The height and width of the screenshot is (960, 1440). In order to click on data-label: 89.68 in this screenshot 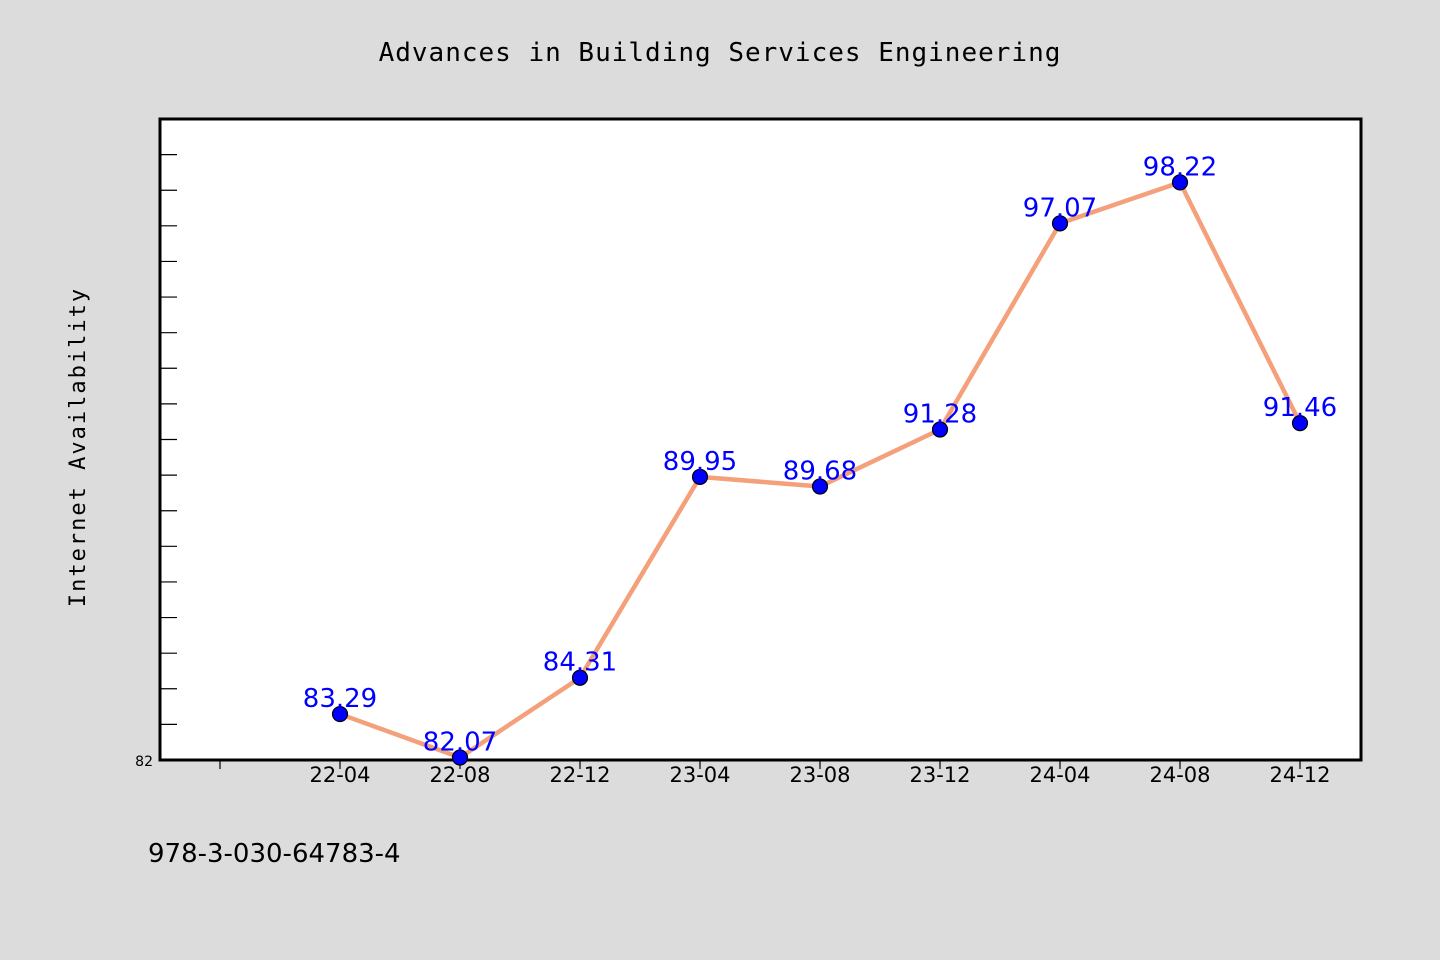, I will do `click(820, 472)`.